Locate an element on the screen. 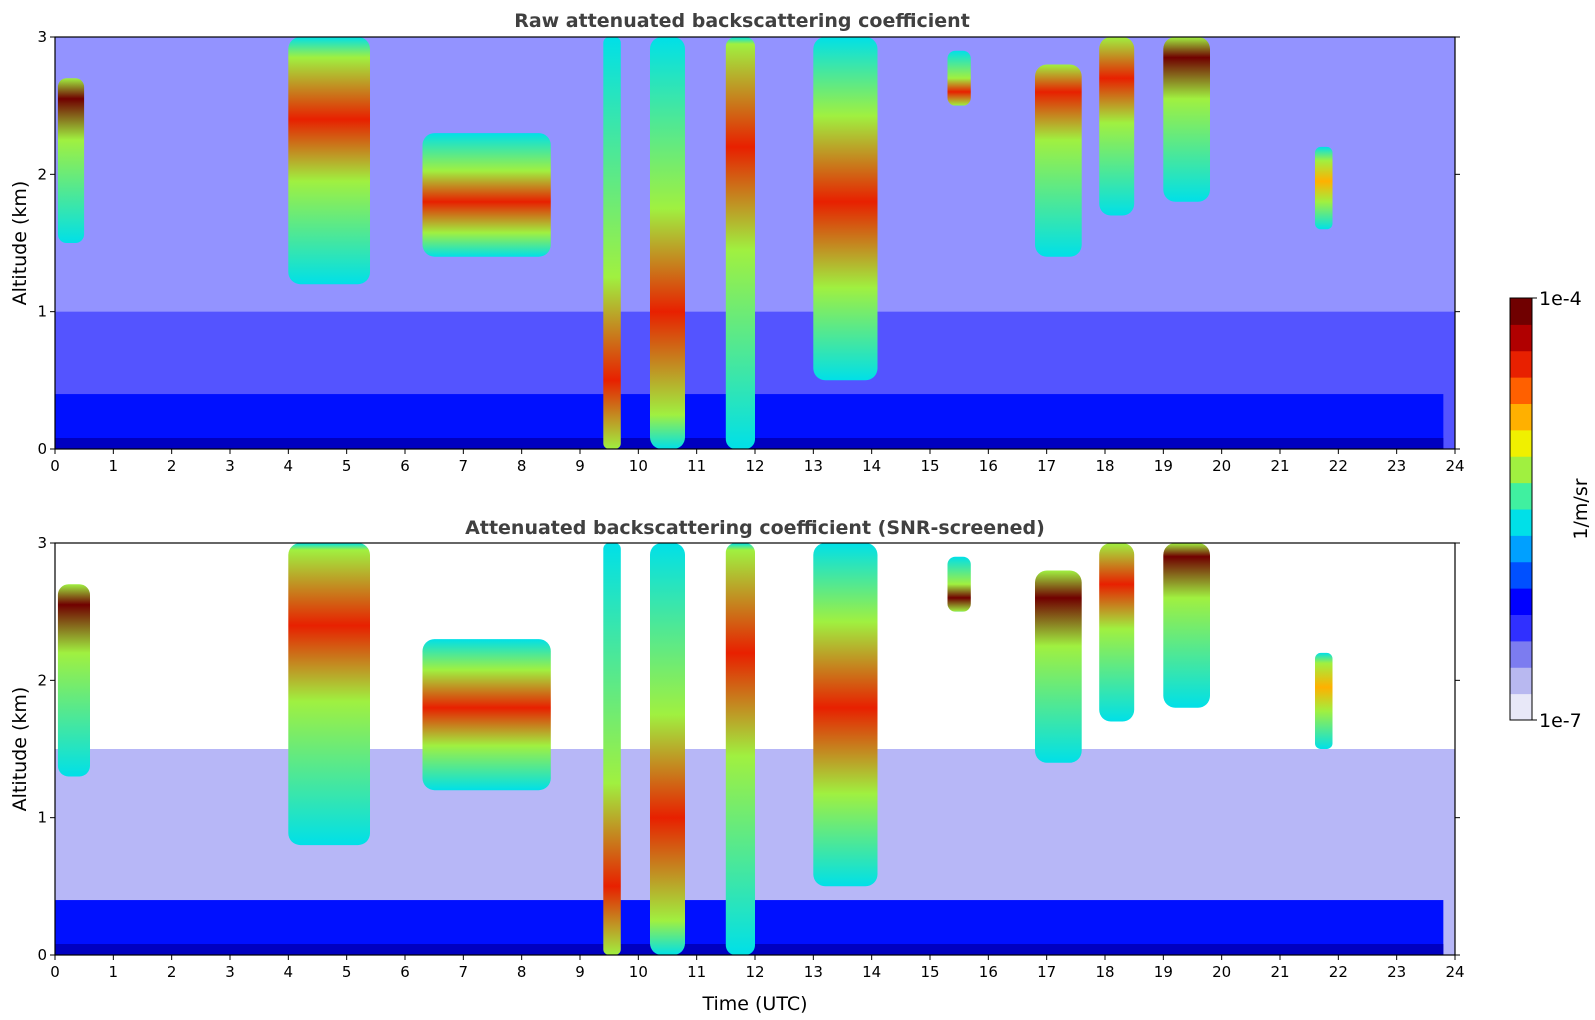  colorbar: 1e-4 1e-7 1/m/sr is located at coordinates (1550, 510).